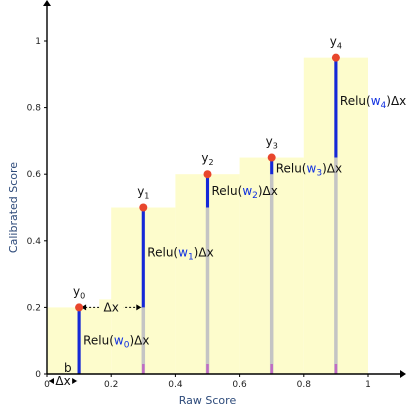 This screenshot has width=406, height=412. I want to click on y-axis-label: Calibrated Score, so click(13, 207).